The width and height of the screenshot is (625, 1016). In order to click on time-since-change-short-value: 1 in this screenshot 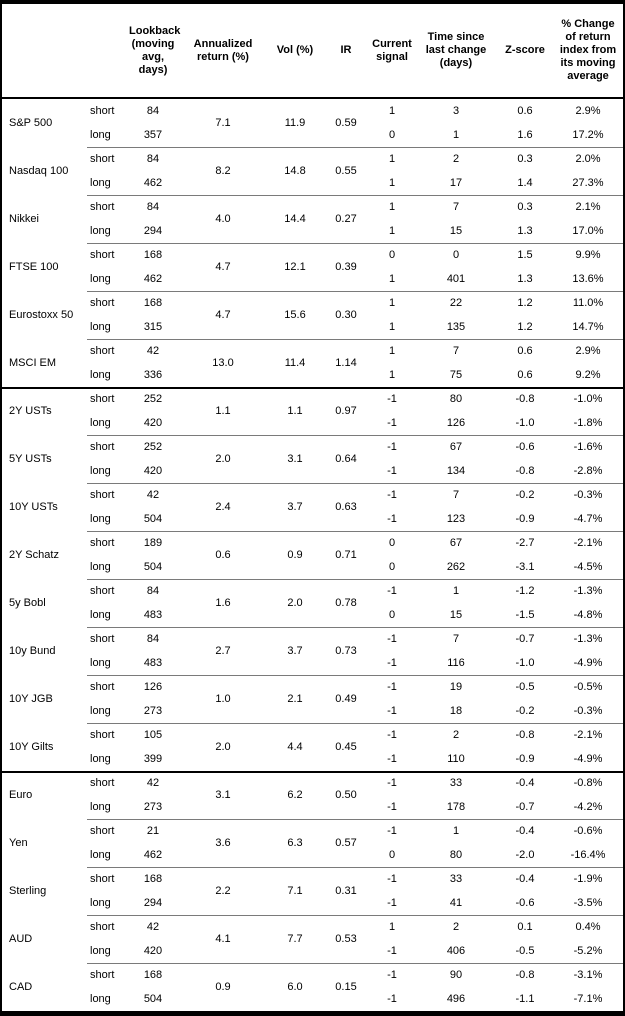, I will do `click(456, 831)`.